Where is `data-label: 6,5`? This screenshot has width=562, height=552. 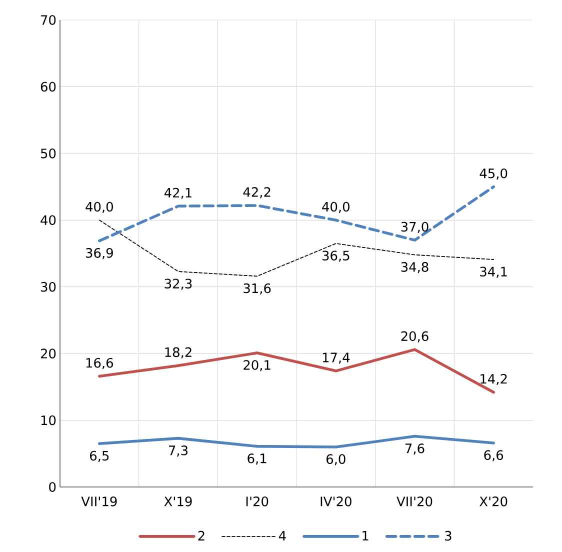 data-label: 6,5 is located at coordinates (99, 456).